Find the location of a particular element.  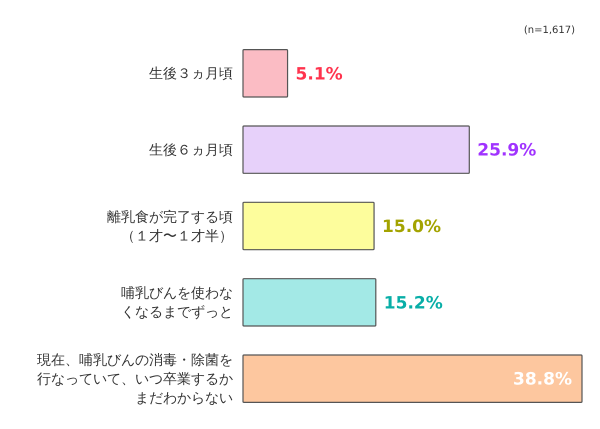

y-tick-label: 現在、哺乳びんの消毒・除菌を行なっていて、いつ卒業するかまだわからない is located at coordinates (135, 379).